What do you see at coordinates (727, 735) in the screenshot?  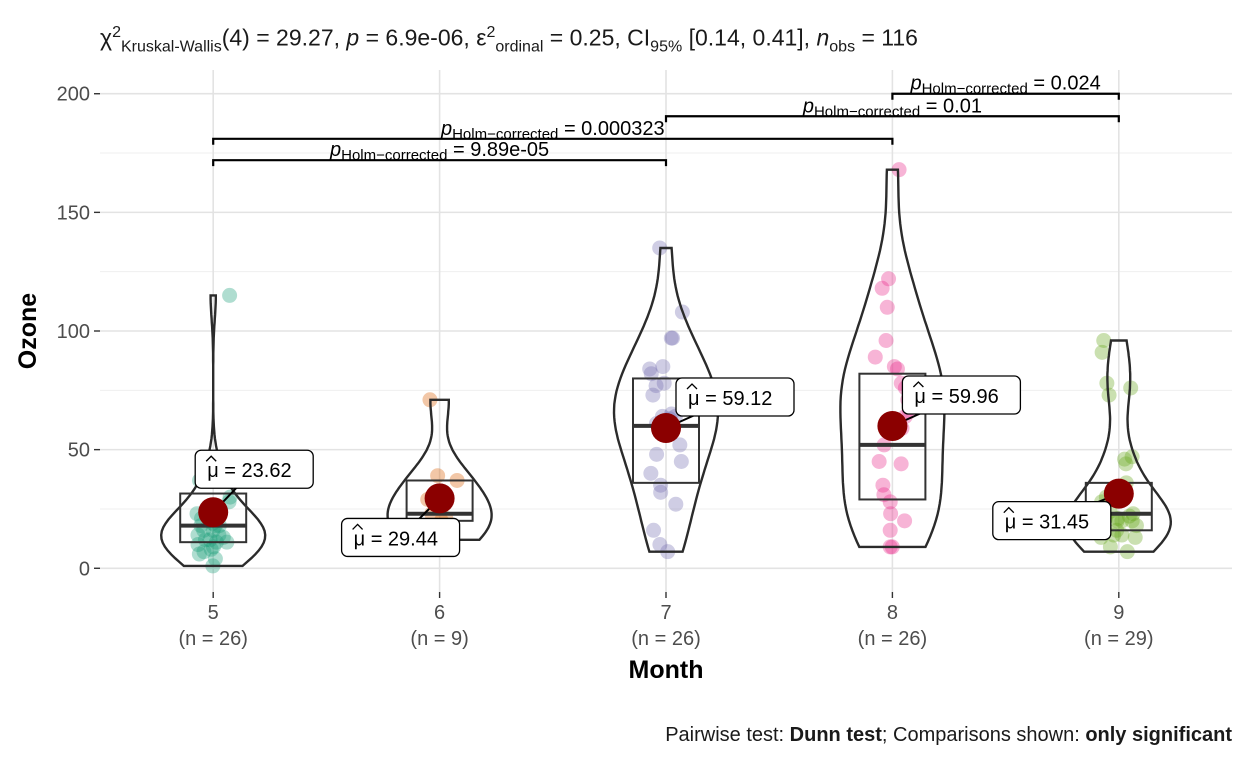 I see `caption-prefix: Pairwise test:` at bounding box center [727, 735].